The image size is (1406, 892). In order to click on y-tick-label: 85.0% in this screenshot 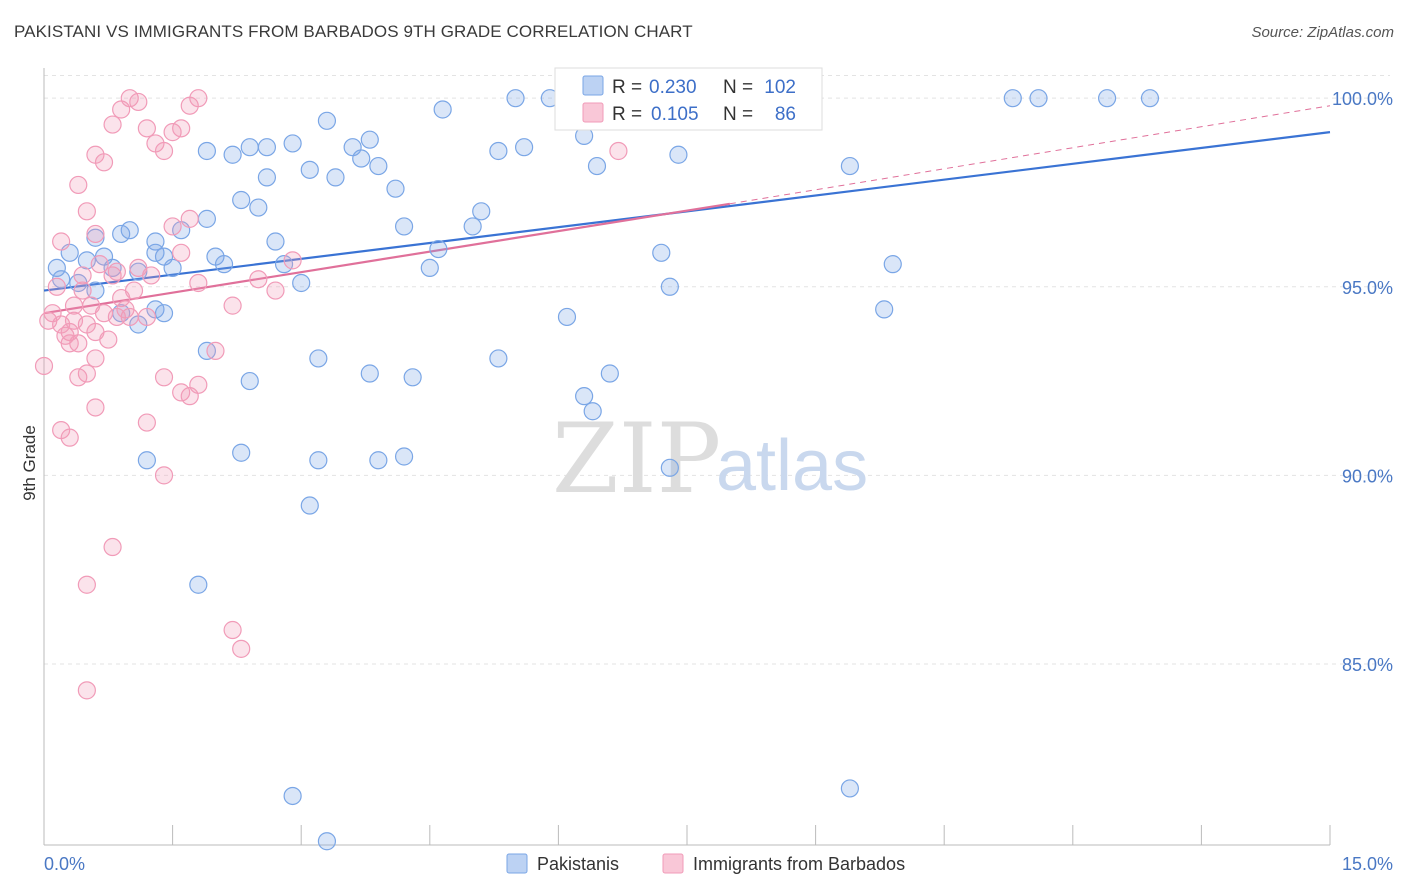, I will do `click(1367, 665)`.